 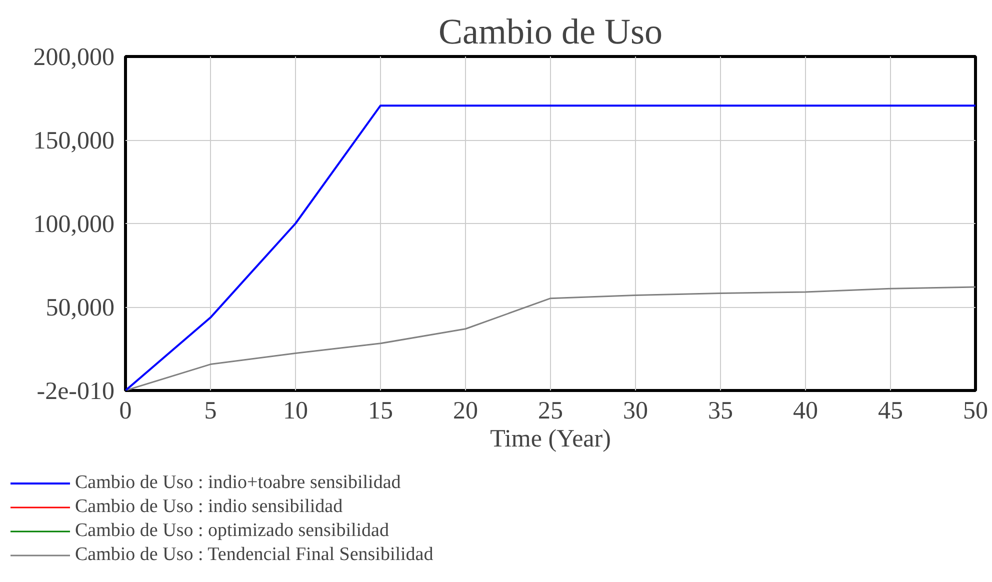 I want to click on y-tick-label: -2e-010, so click(x=75, y=391).